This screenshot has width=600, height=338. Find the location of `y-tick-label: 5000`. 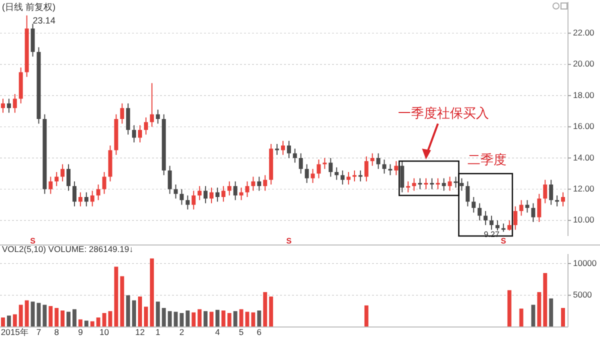

y-tick-label: 5000 is located at coordinates (582, 295).